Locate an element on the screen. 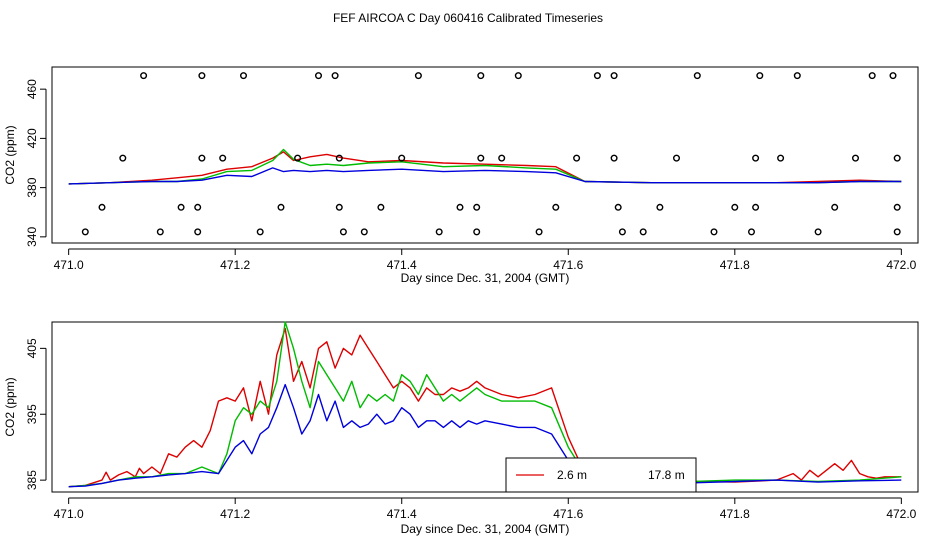  bottom-x-tick-label: 471.0 is located at coordinates (69, 514).